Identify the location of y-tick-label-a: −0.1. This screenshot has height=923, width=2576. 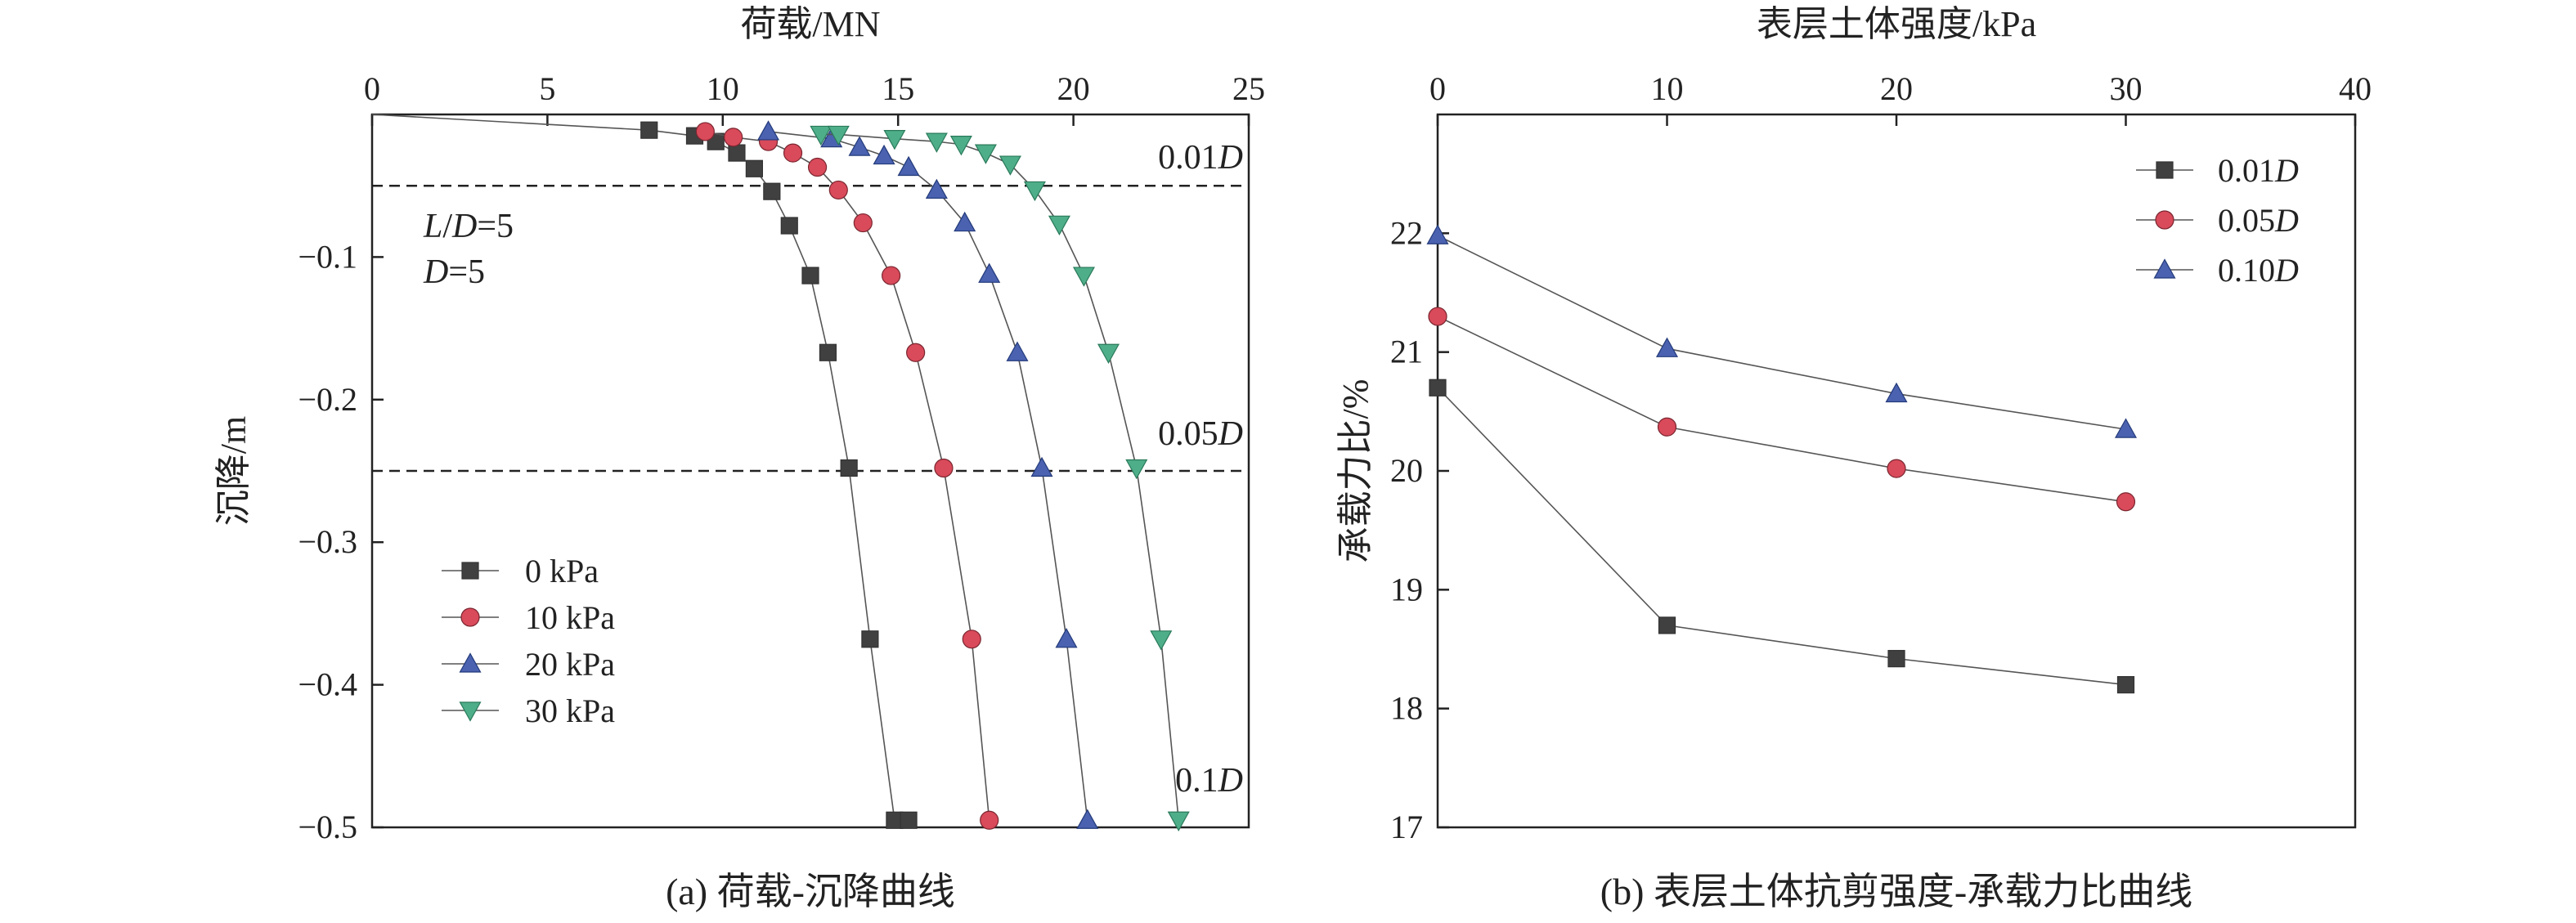
(327, 256).